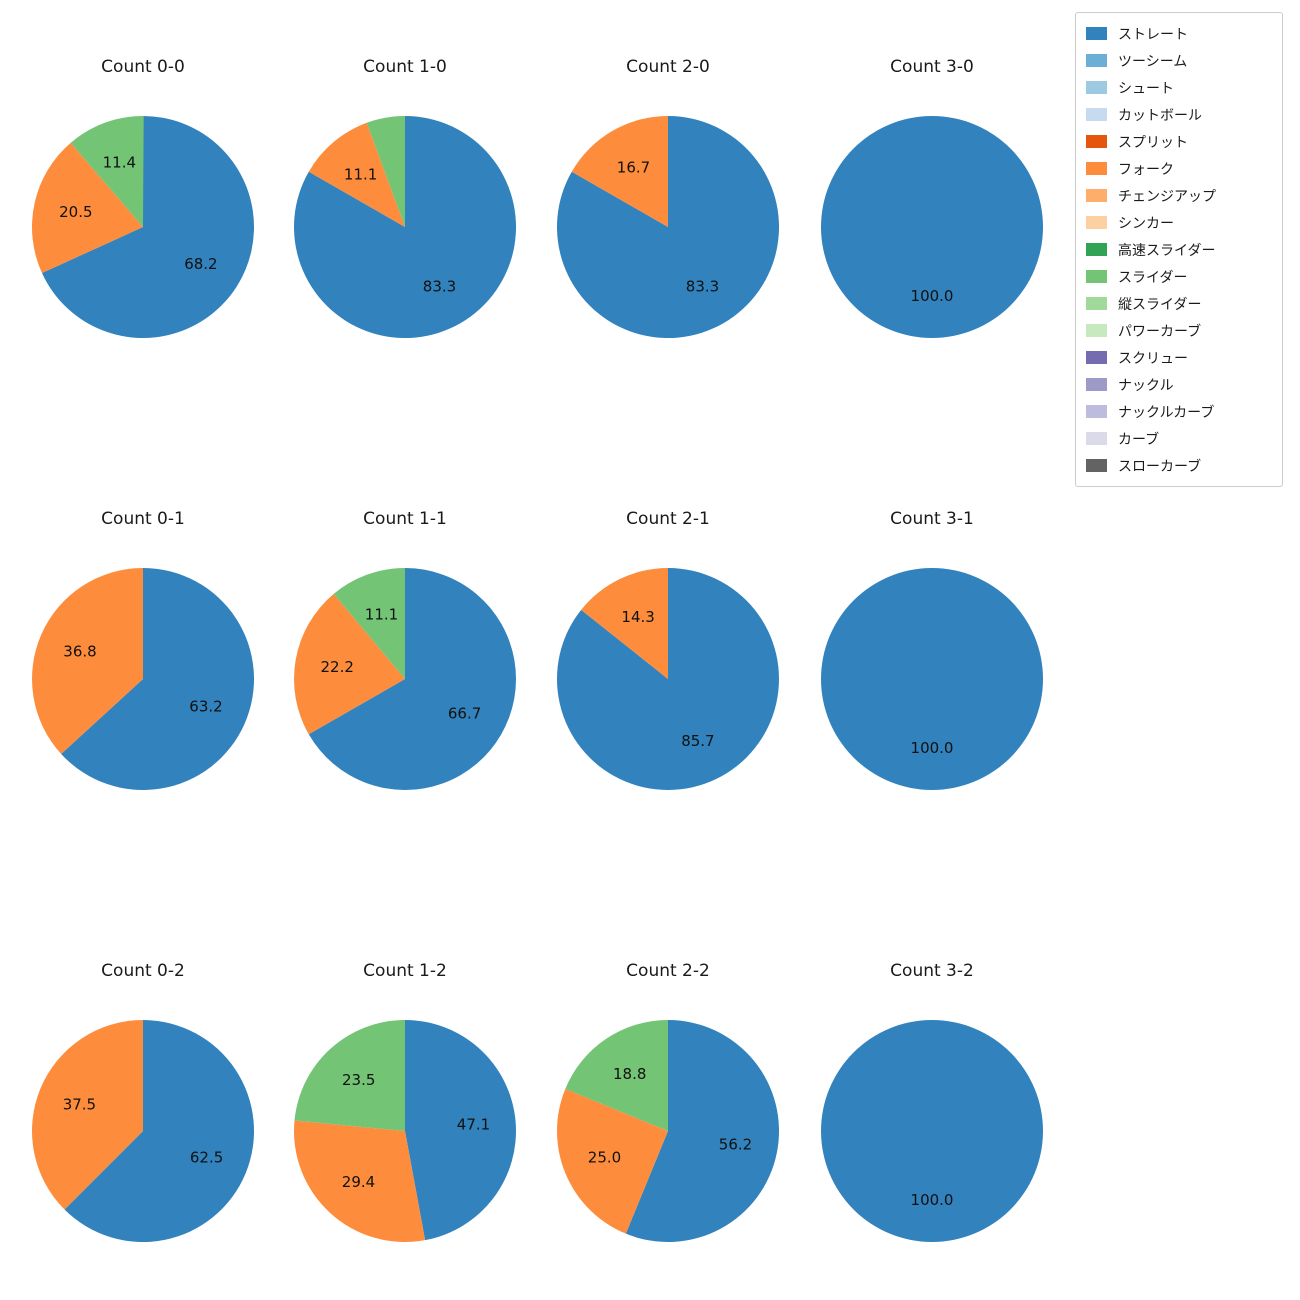 Image resolution: width=1300 pixels, height=1300 pixels. What do you see at coordinates (604, 1158) in the screenshot?
I see `pie-value-label: 25.0` at bounding box center [604, 1158].